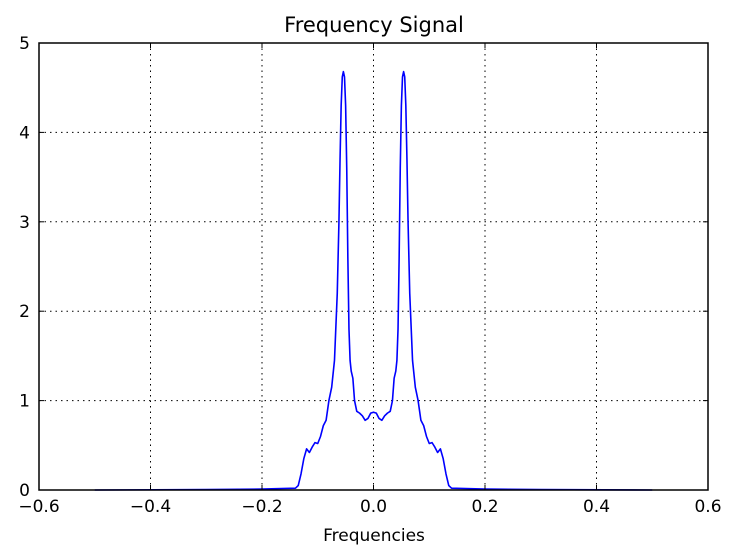  Describe the element at coordinates (150, 507) in the screenshot. I see `x-tick-label: −0.4` at that location.